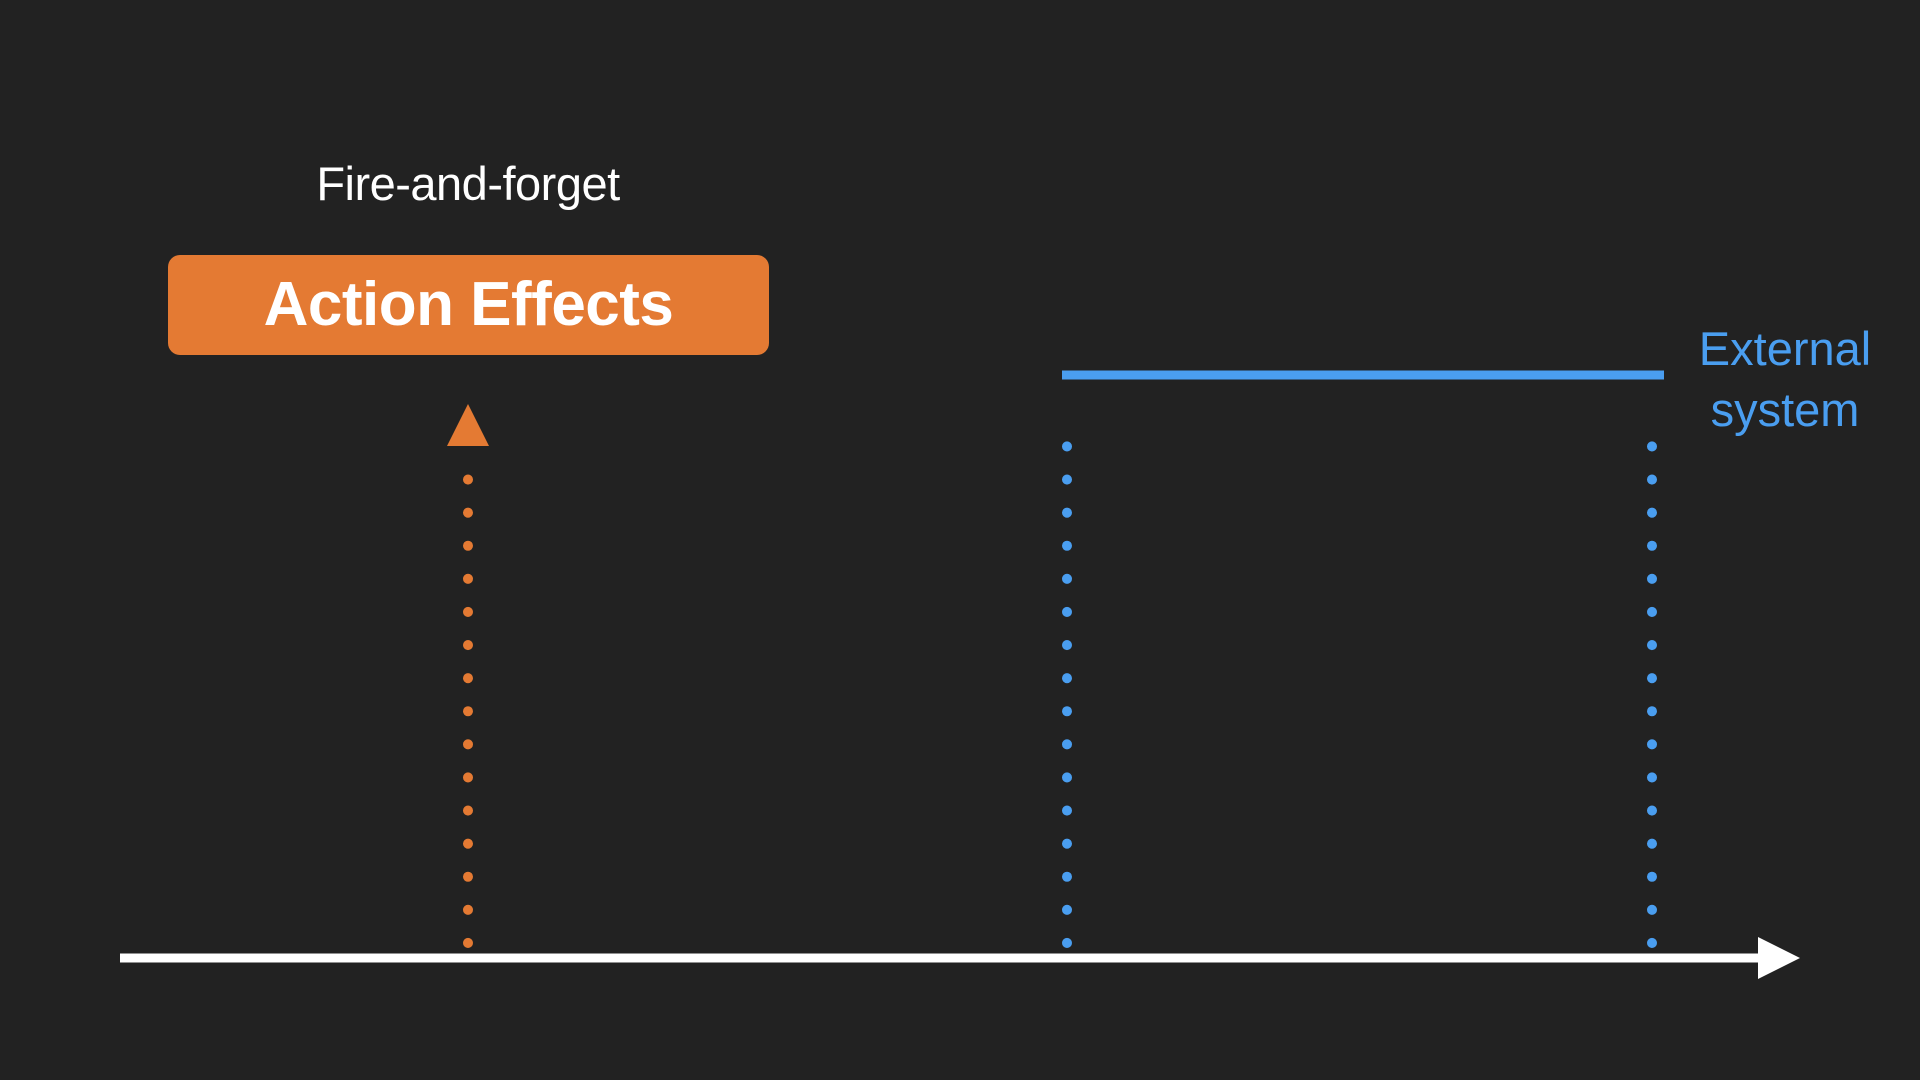 Image resolution: width=1920 pixels, height=1080 pixels. What do you see at coordinates (468, 183) in the screenshot?
I see `fire-and-forget-caption: Fire-and-forget` at bounding box center [468, 183].